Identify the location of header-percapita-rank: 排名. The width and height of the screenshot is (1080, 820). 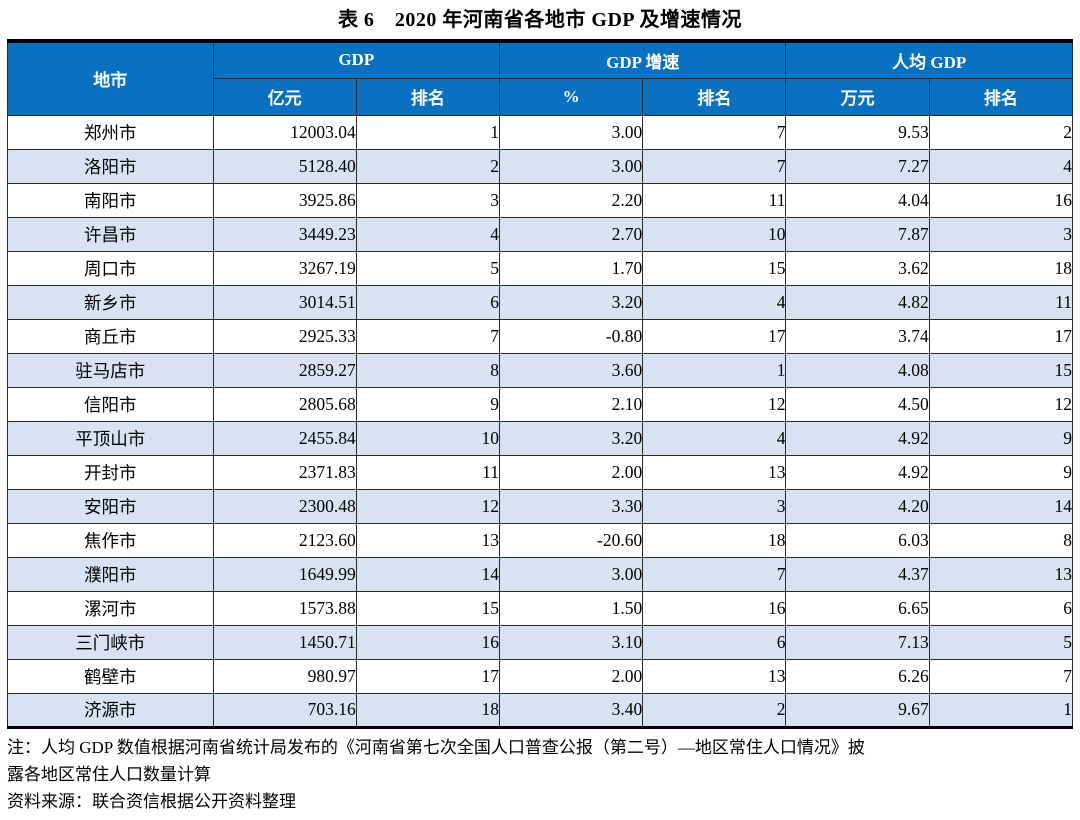
(1001, 96).